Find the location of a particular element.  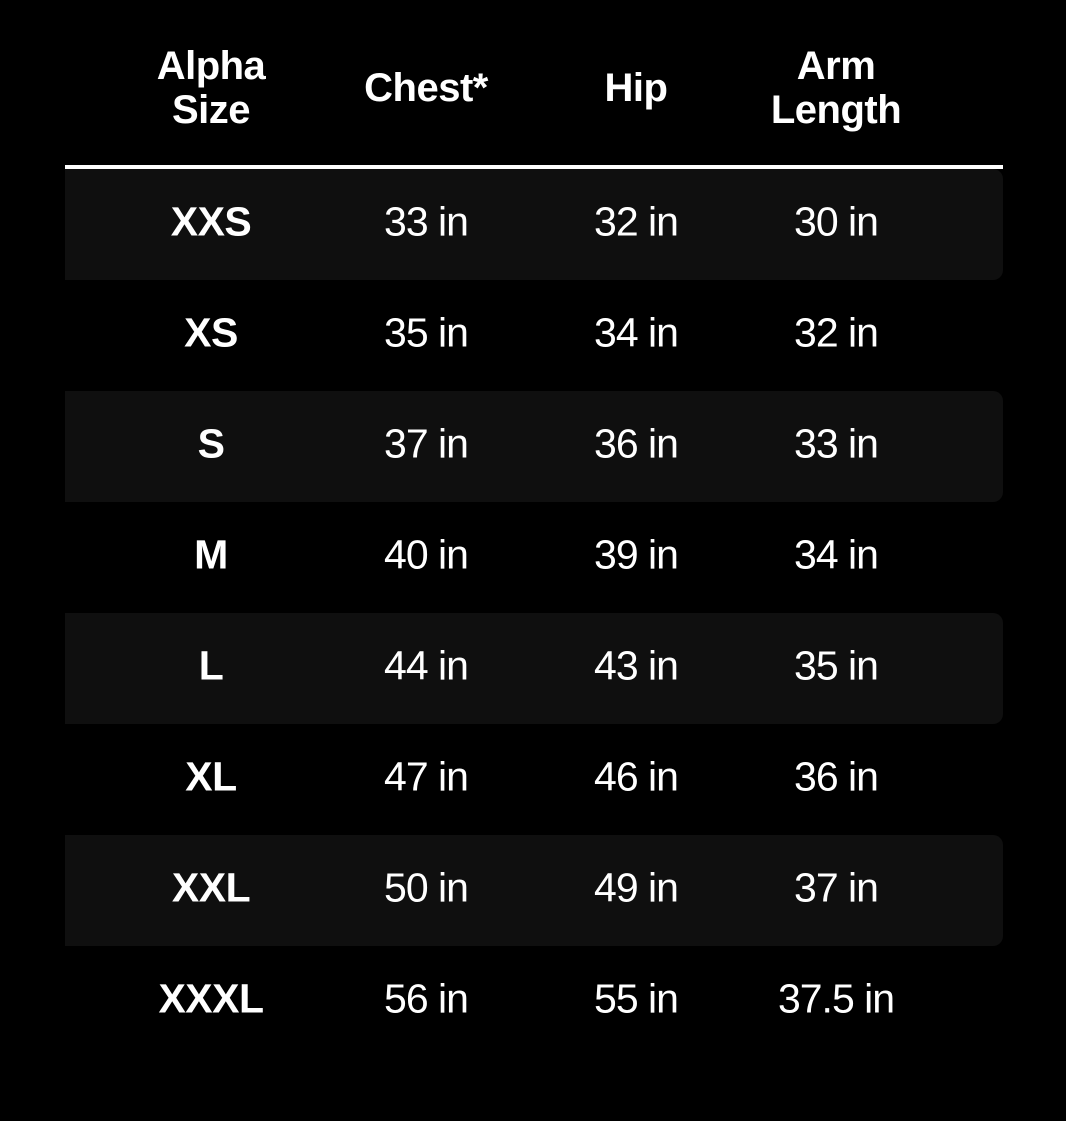

measurement: 44 in is located at coordinates (426, 665).